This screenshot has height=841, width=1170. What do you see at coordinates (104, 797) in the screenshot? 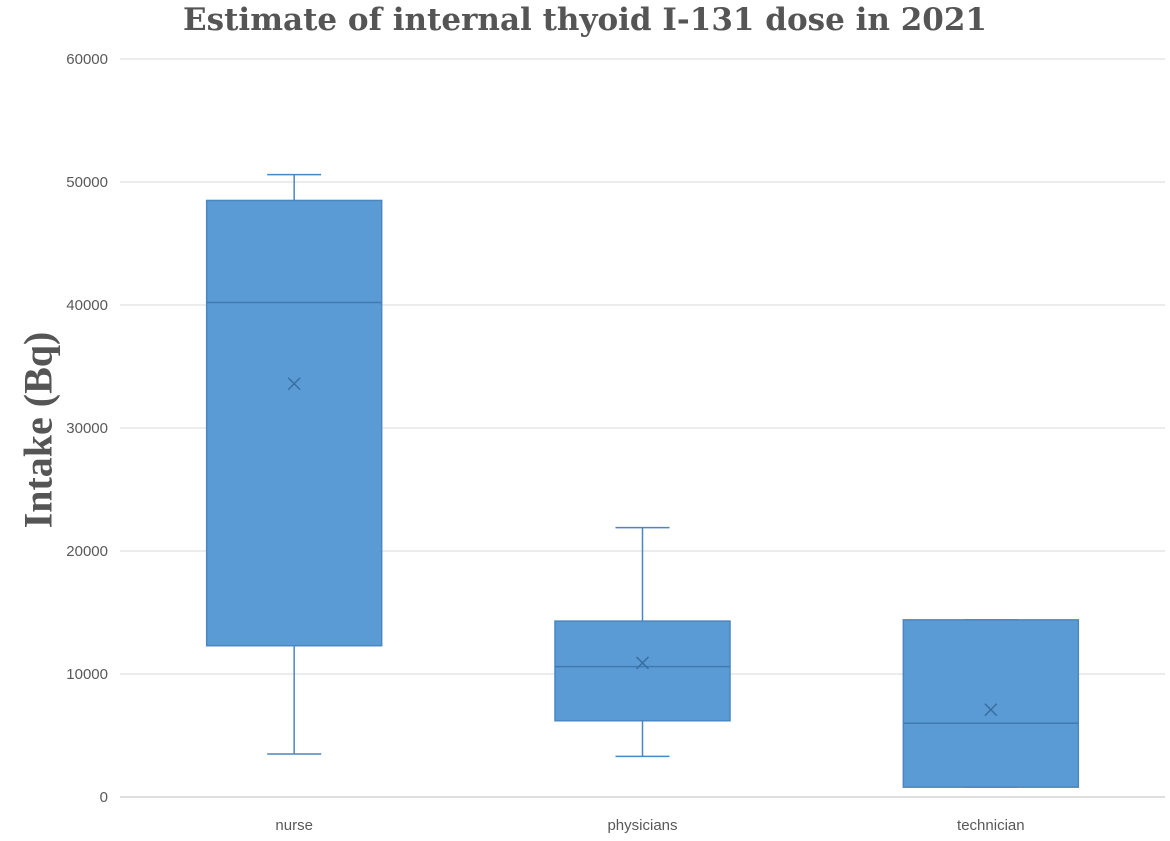
I see `y-tick-label: 0` at bounding box center [104, 797].